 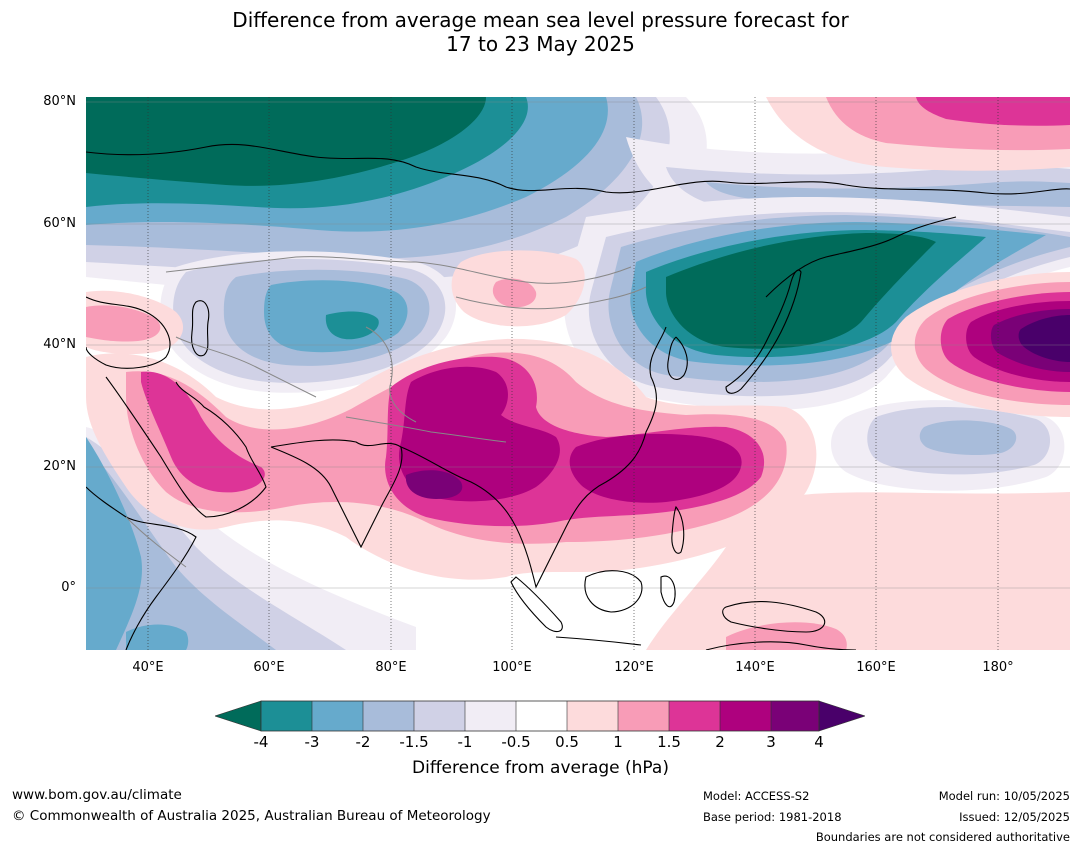 I want to click on coastline-se-asia, so click(x=533, y=457).